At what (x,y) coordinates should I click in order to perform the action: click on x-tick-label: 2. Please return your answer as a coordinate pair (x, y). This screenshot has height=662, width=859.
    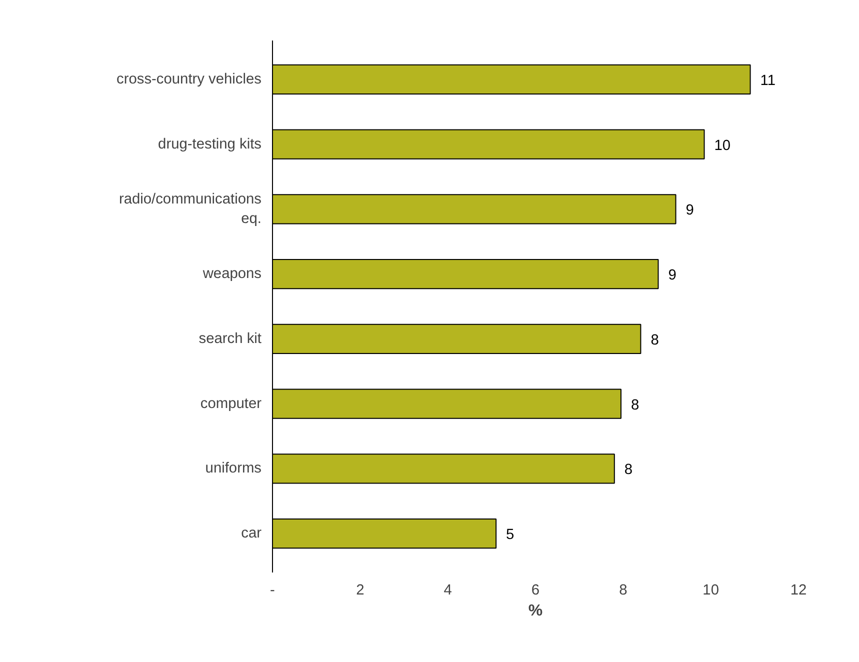
    Looking at the image, I should click on (360, 590).